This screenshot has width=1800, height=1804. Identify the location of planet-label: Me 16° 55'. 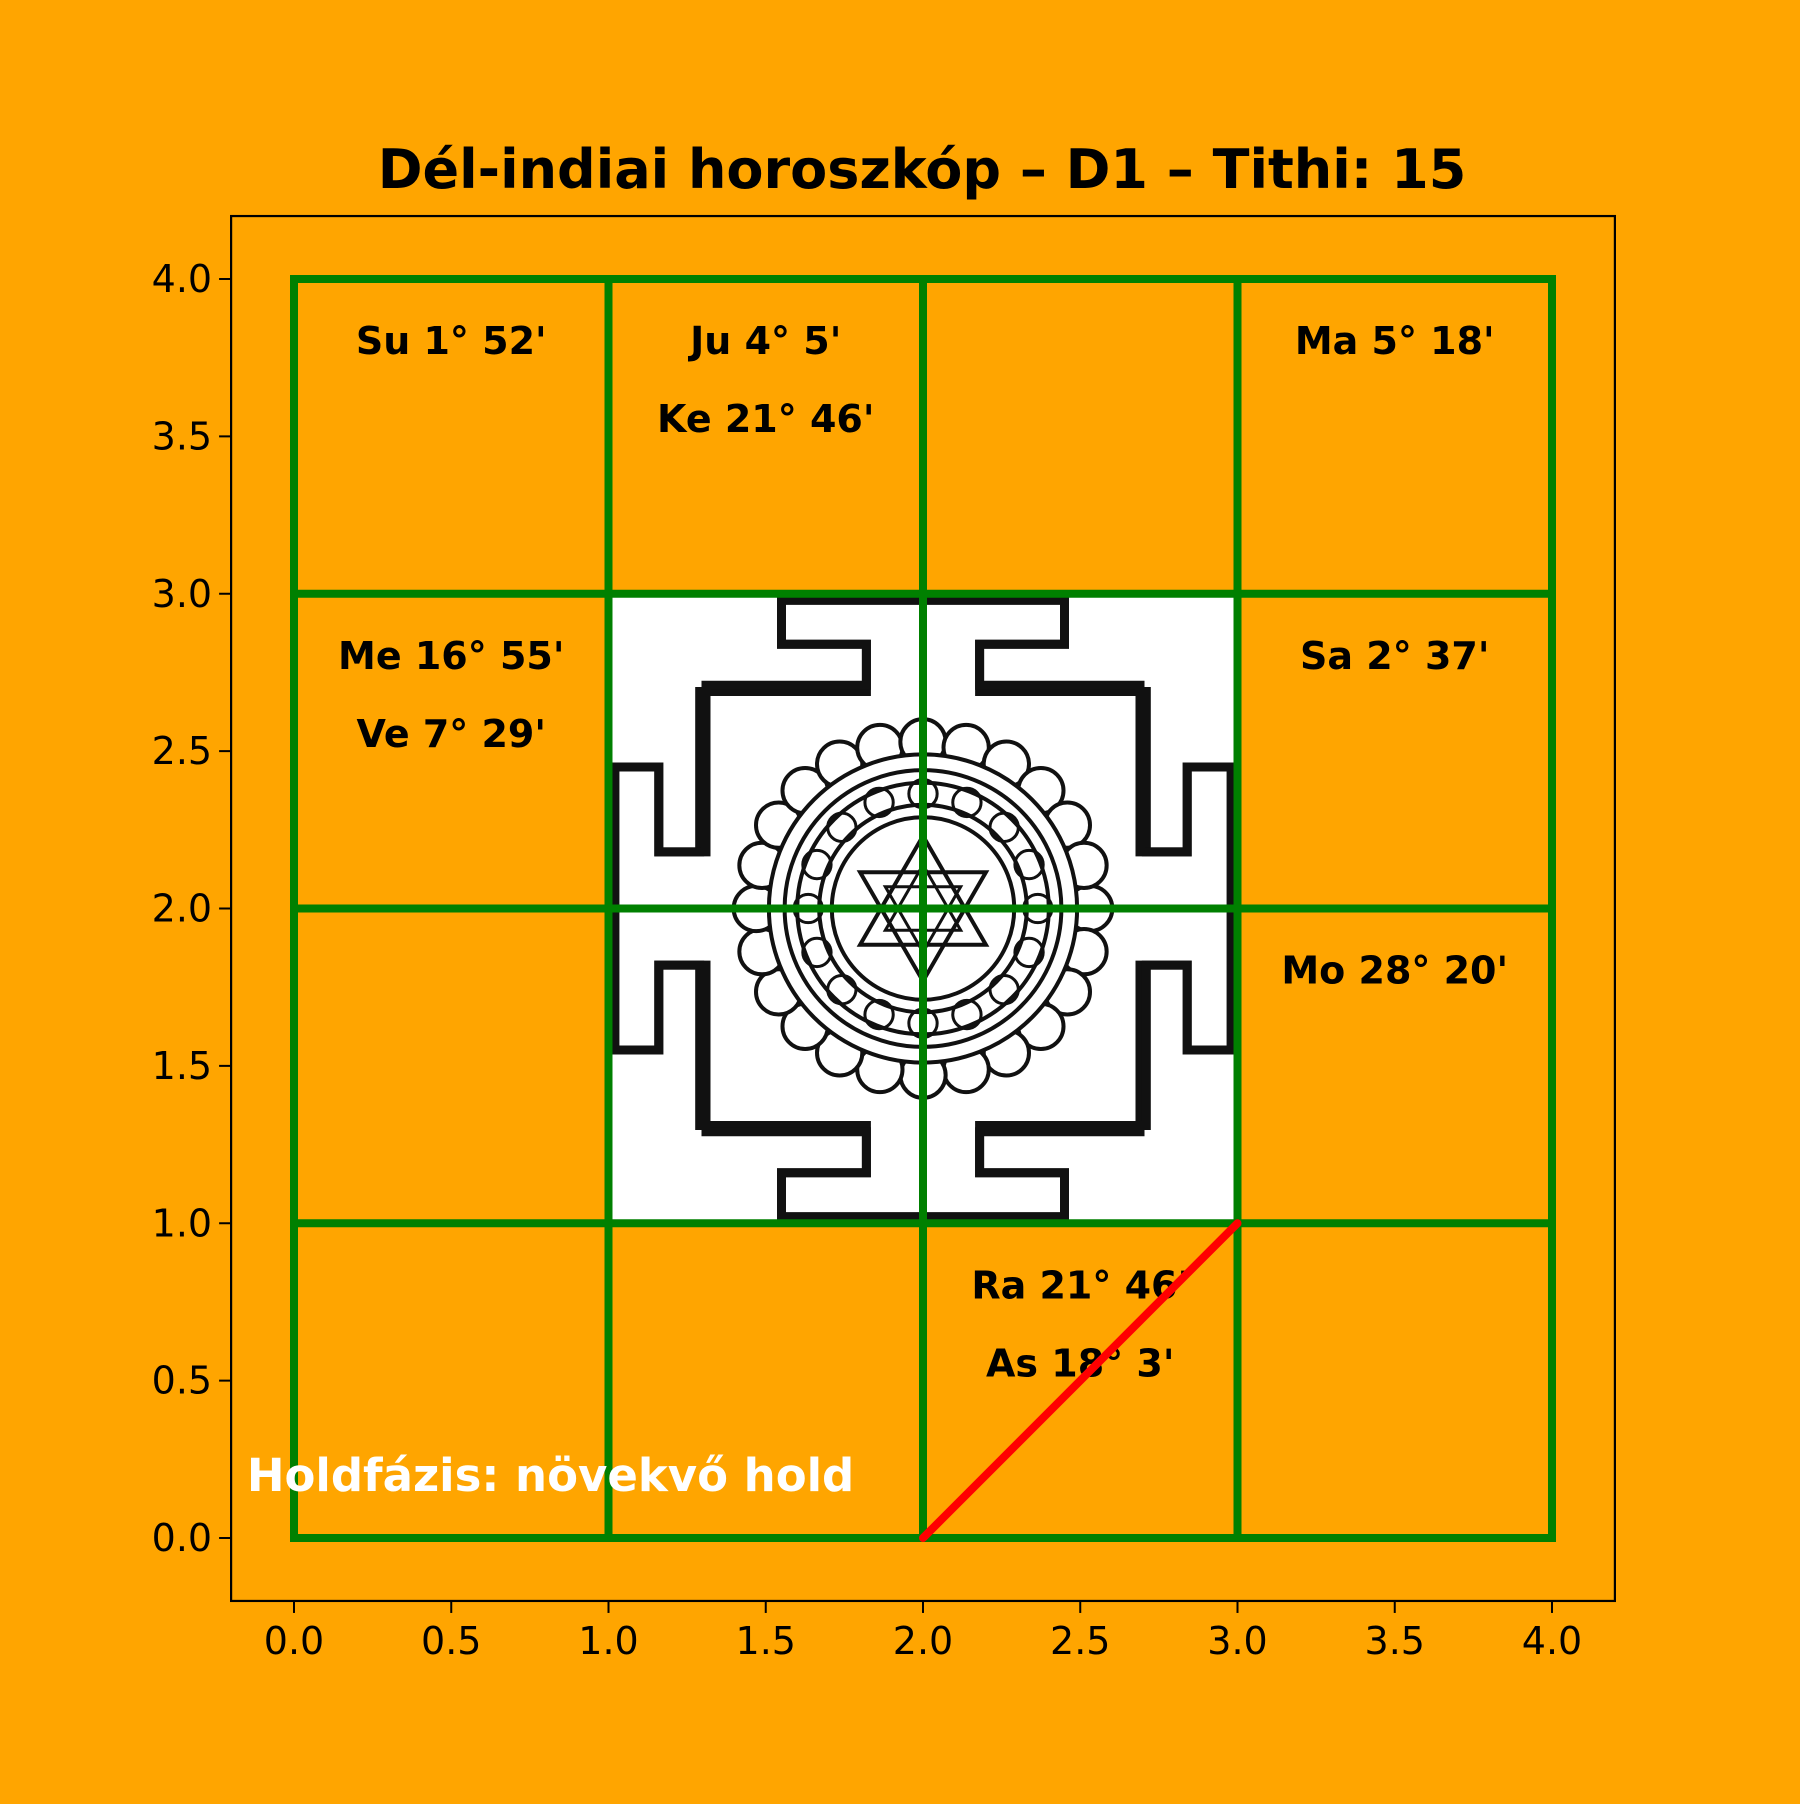
(451, 656).